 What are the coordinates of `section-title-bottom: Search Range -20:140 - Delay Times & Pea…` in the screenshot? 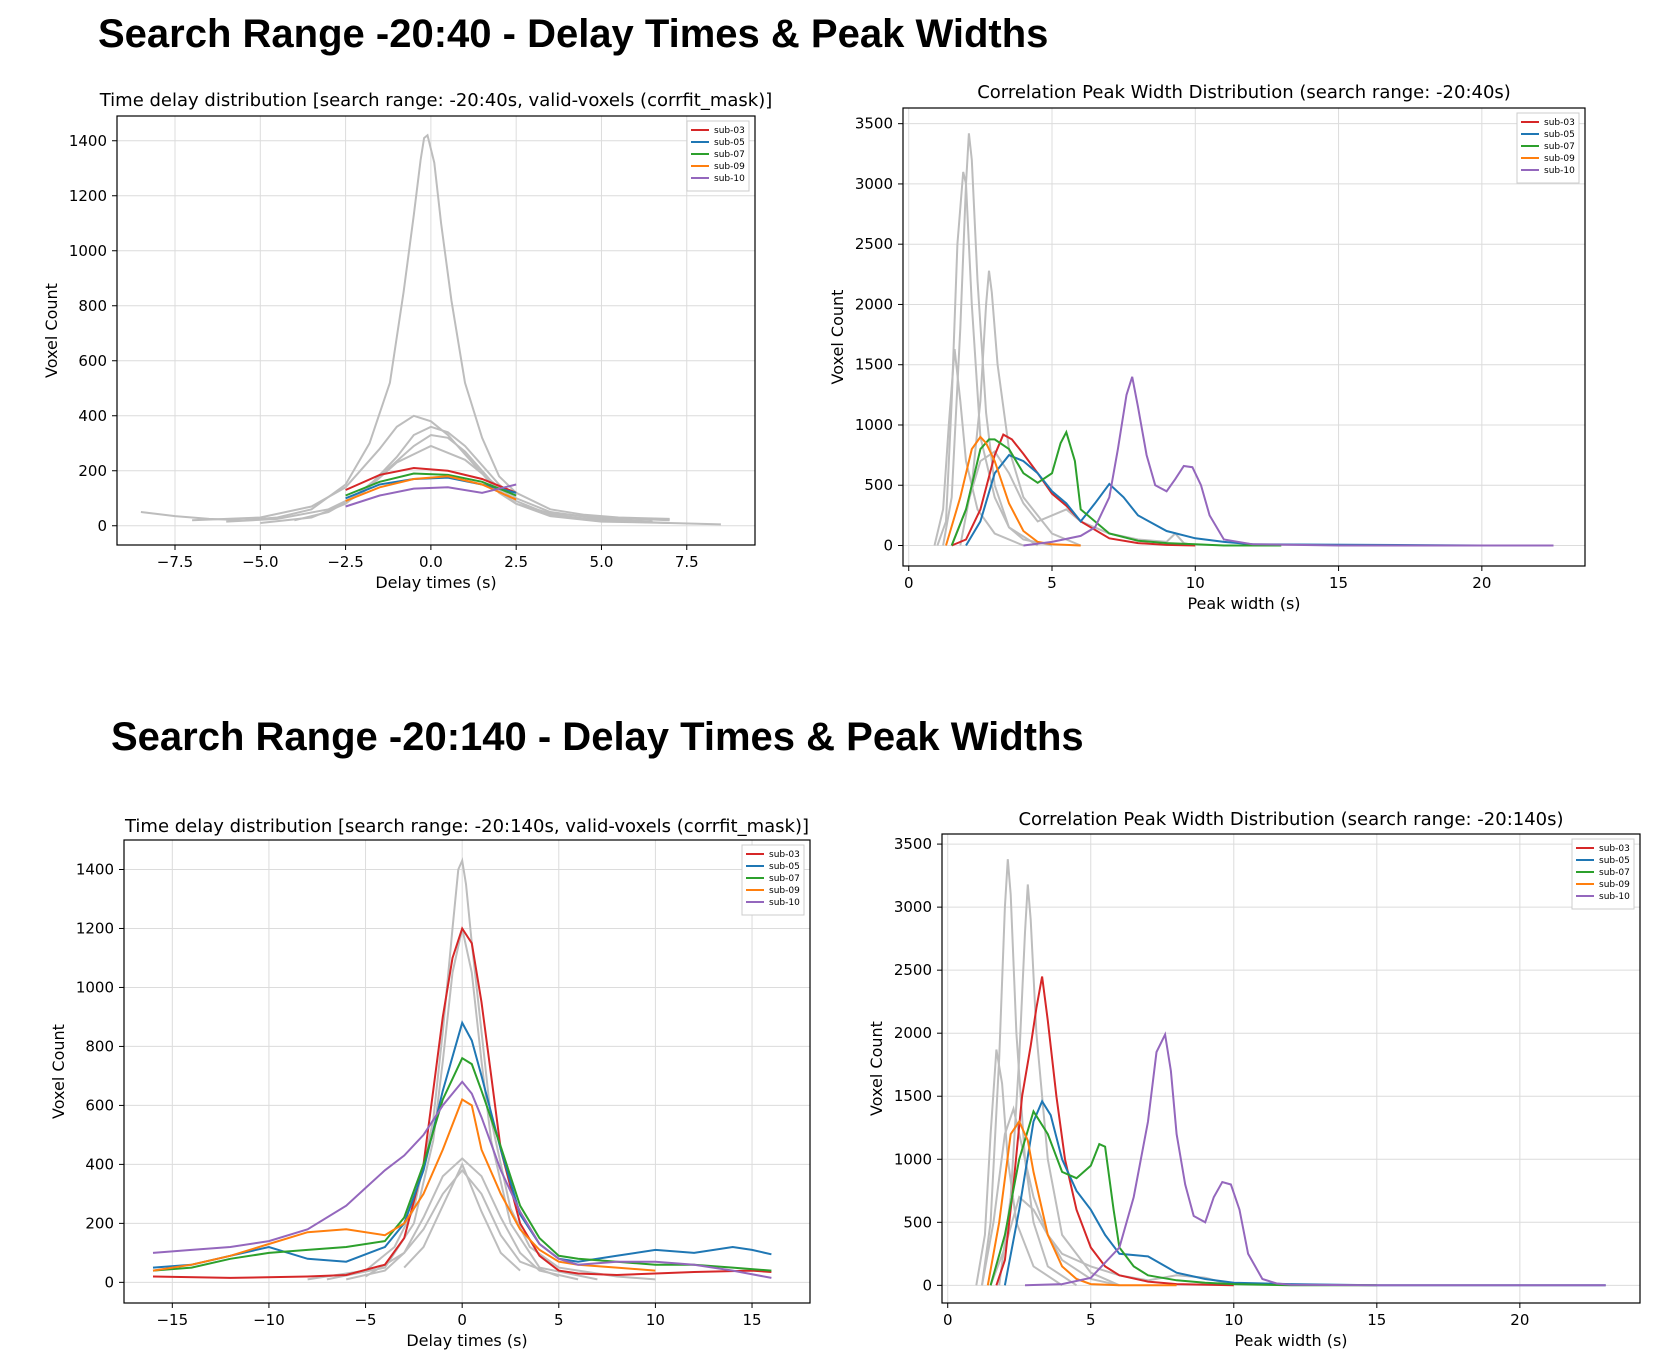 It's located at (597, 737).